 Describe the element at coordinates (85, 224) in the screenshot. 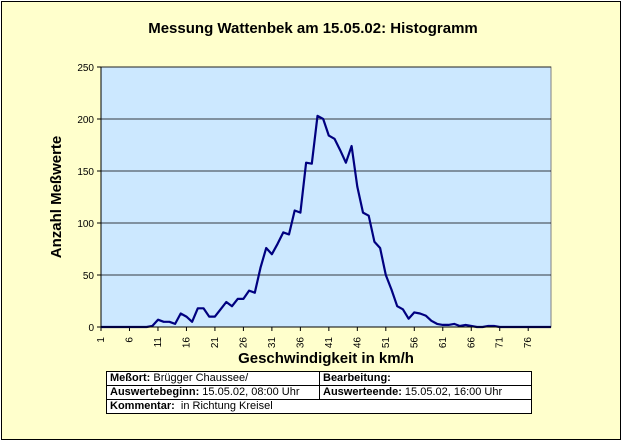

I see `y-tick-label: 100` at that location.